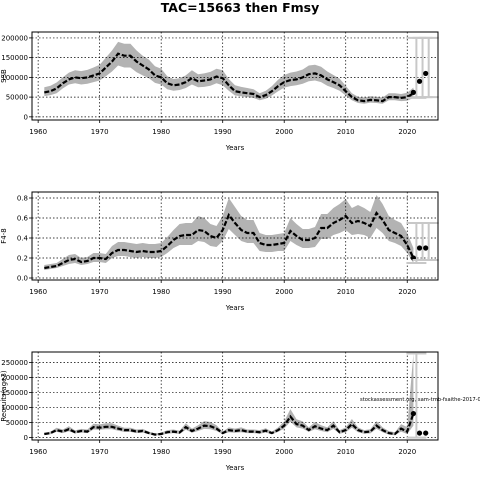 The width and height of the screenshot is (480, 480). I want to click on y-tick-label: 0.6, so click(23, 219).